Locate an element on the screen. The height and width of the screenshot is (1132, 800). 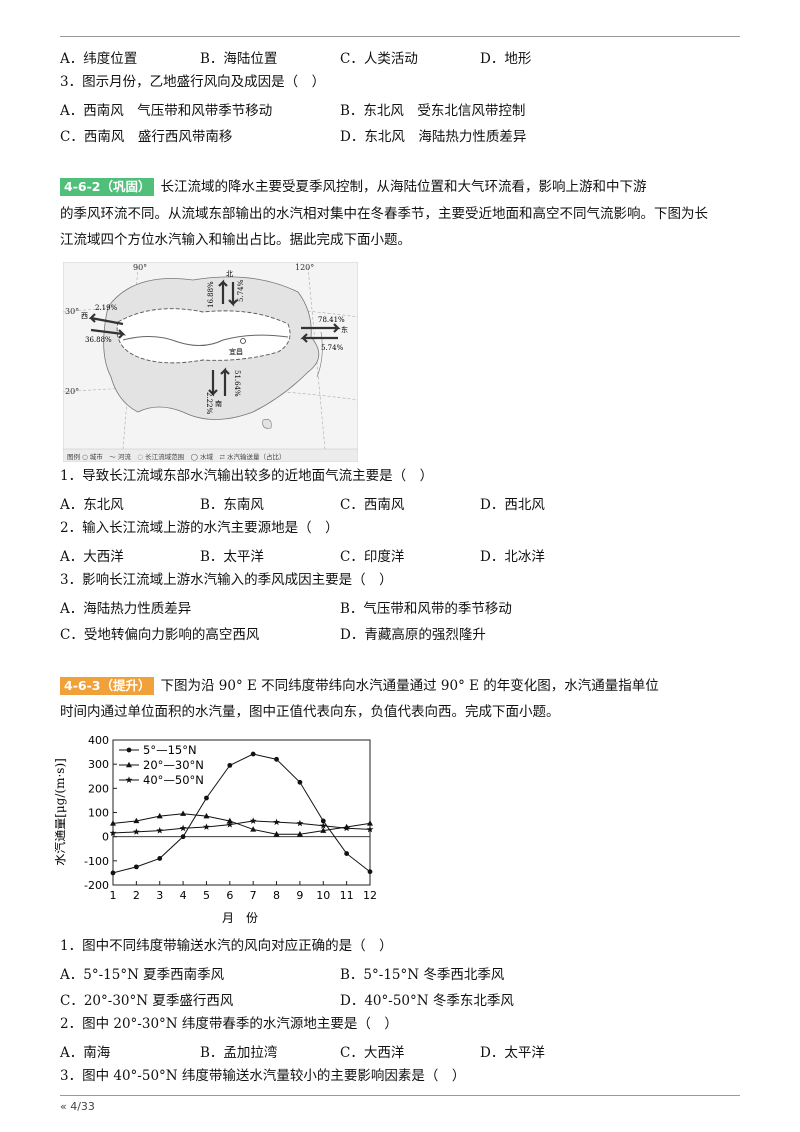
q3-options-row2: C．西南风 盛行西风带南移 D．东北风 海陆热力性质差异 is located at coordinates (400, 135).